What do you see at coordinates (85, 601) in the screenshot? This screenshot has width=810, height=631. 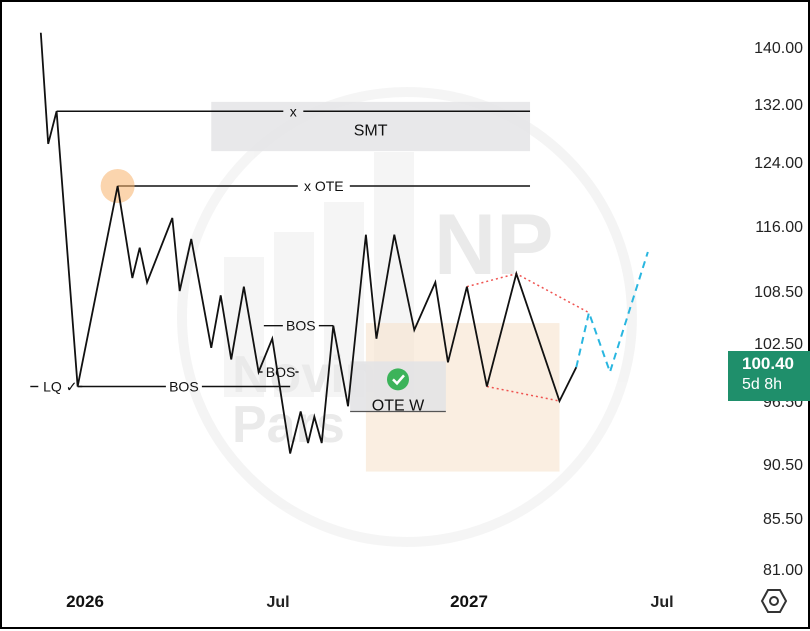 I see `x-tick-label: 2026` at bounding box center [85, 601].